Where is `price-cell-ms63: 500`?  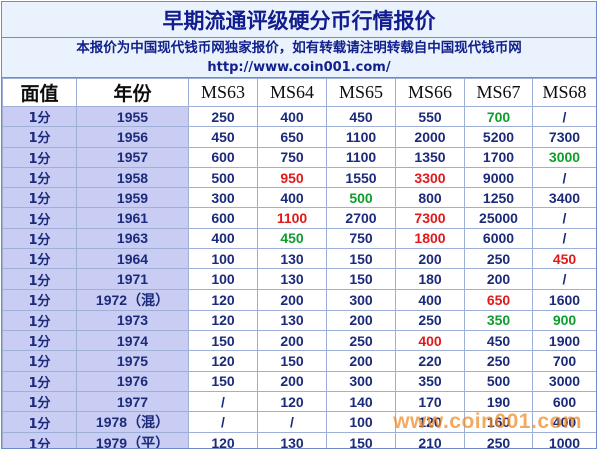 price-cell-ms63: 500 is located at coordinates (223, 177).